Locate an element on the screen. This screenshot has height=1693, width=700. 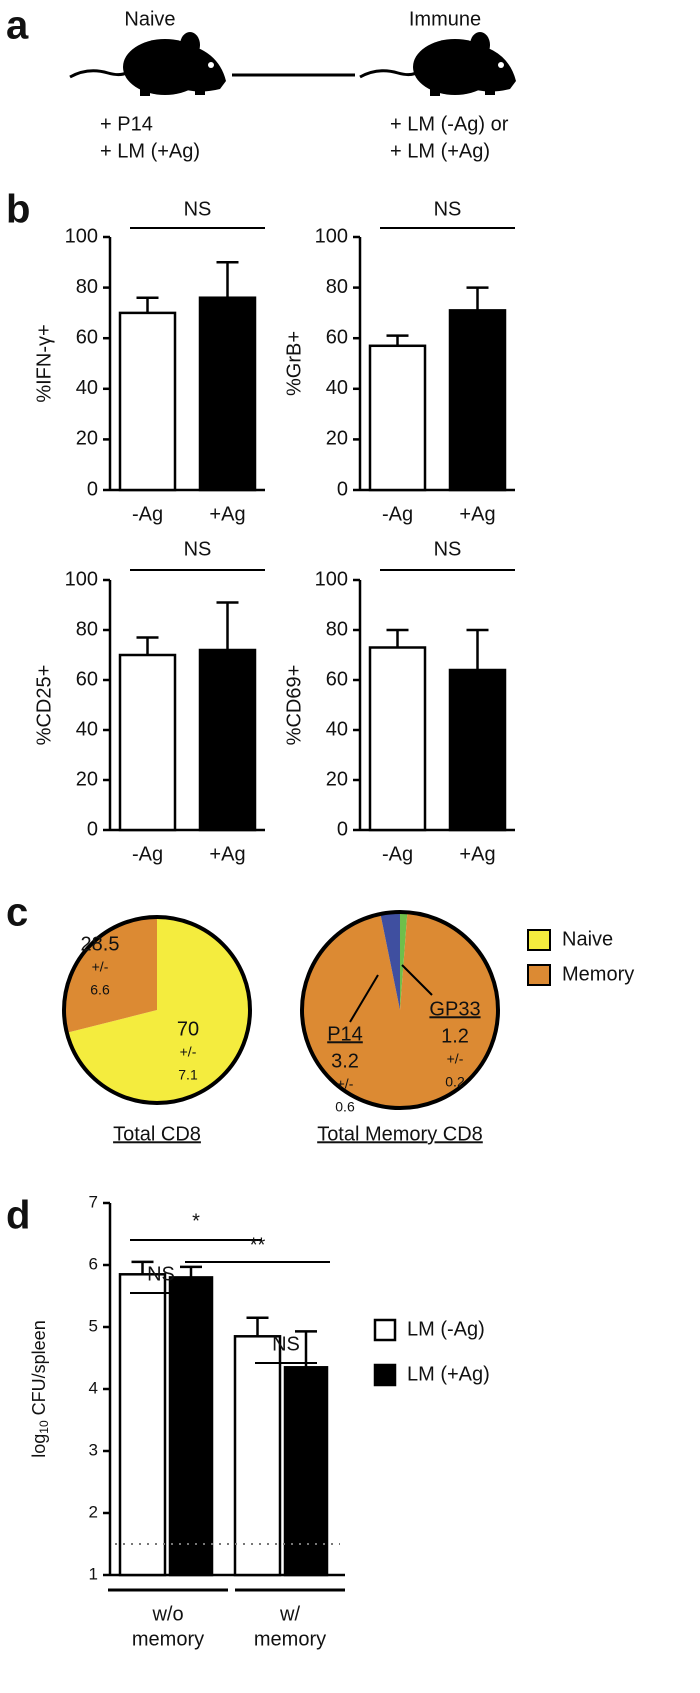
x-tick-label: w/ is located at coordinates (289, 1614).